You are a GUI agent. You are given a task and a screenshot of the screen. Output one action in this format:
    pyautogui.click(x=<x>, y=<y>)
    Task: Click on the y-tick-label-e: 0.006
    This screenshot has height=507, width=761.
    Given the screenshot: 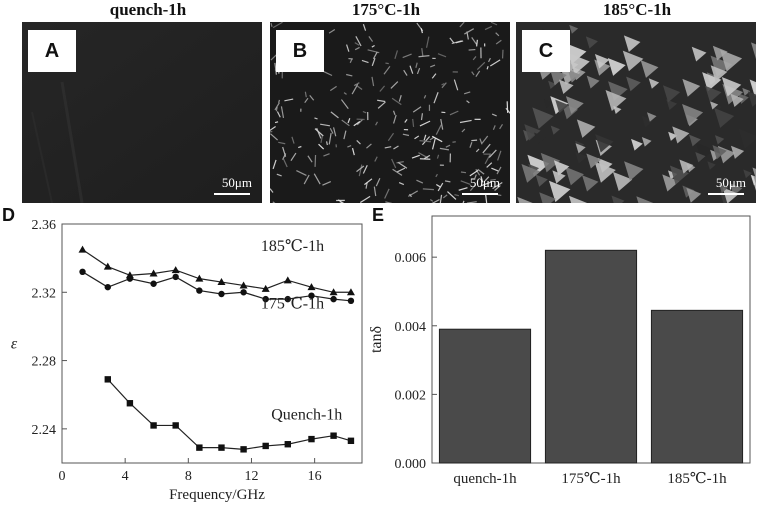 What is the action you would take?
    pyautogui.click(x=411, y=258)
    